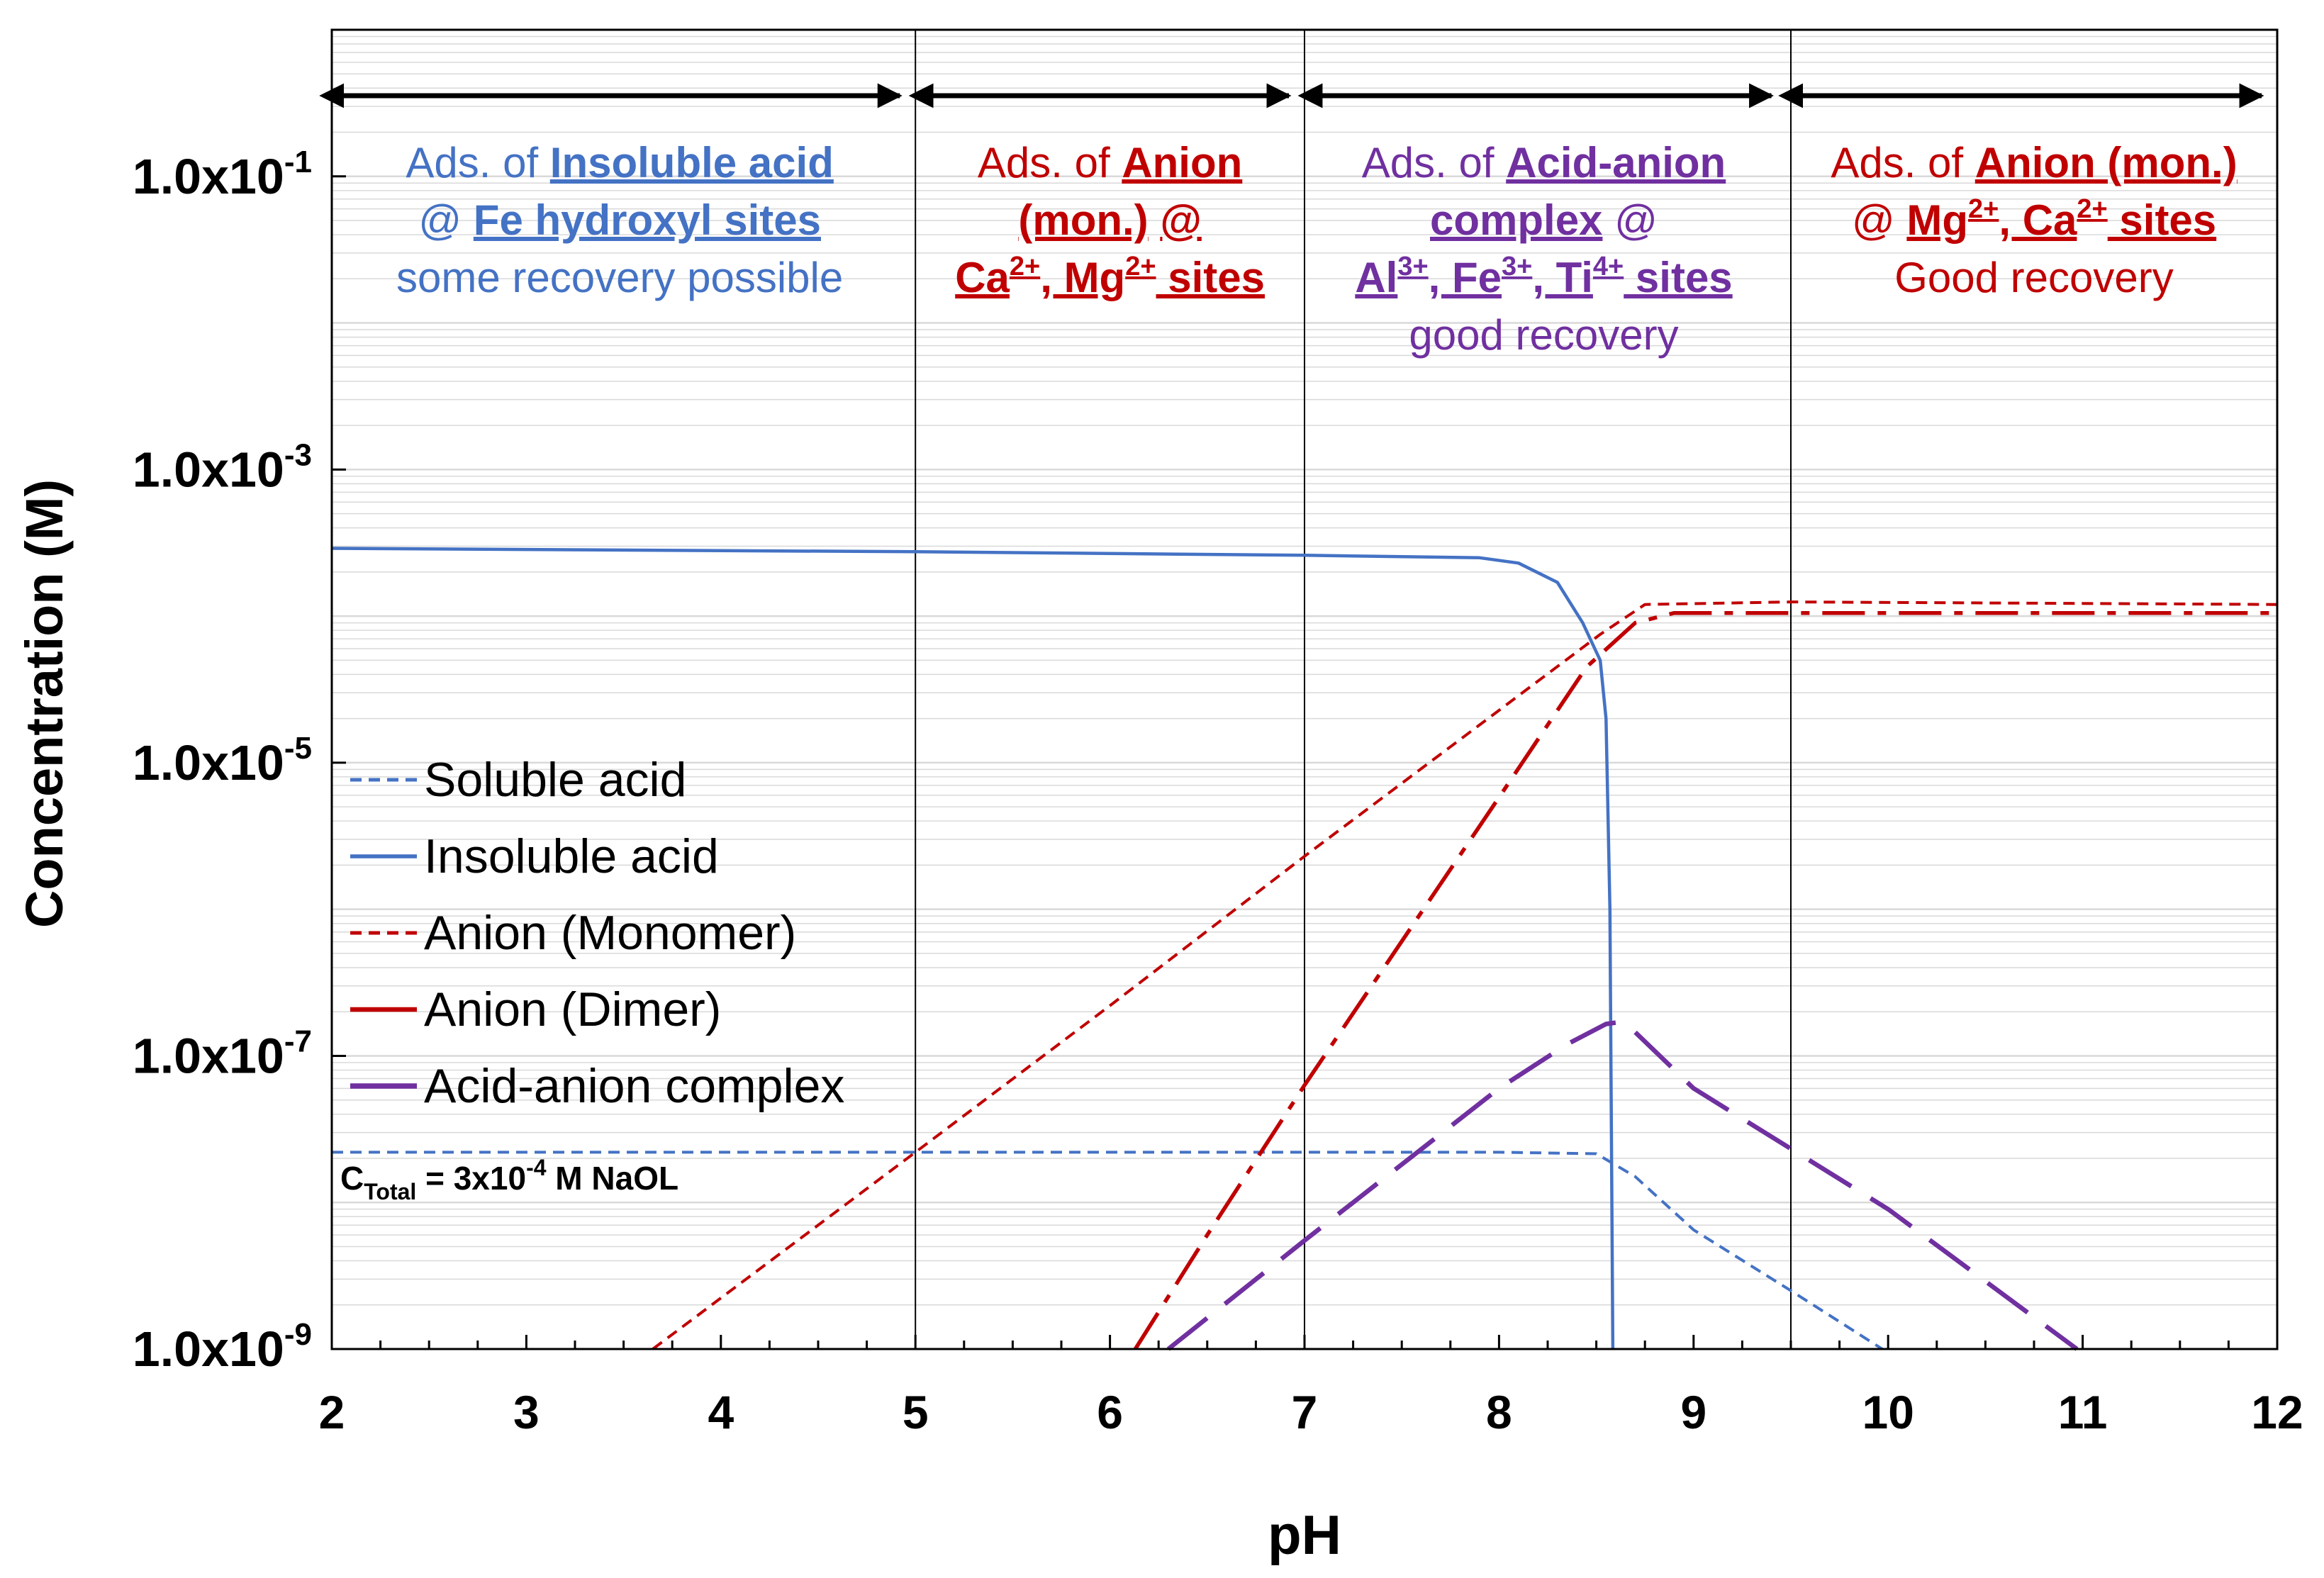  Describe the element at coordinates (721, 1412) in the screenshot. I see `x-tick-label: 4` at that location.